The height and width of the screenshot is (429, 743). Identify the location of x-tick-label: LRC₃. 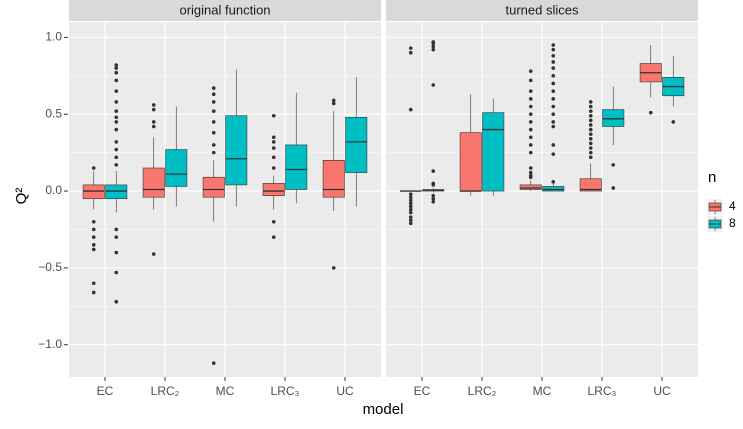
(602, 391).